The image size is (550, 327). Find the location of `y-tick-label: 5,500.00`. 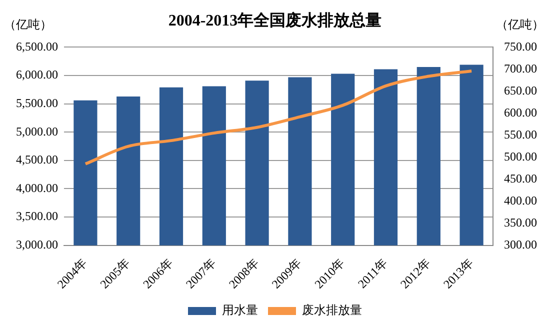

y-tick-label: 5,500.00 is located at coordinates (37, 103).